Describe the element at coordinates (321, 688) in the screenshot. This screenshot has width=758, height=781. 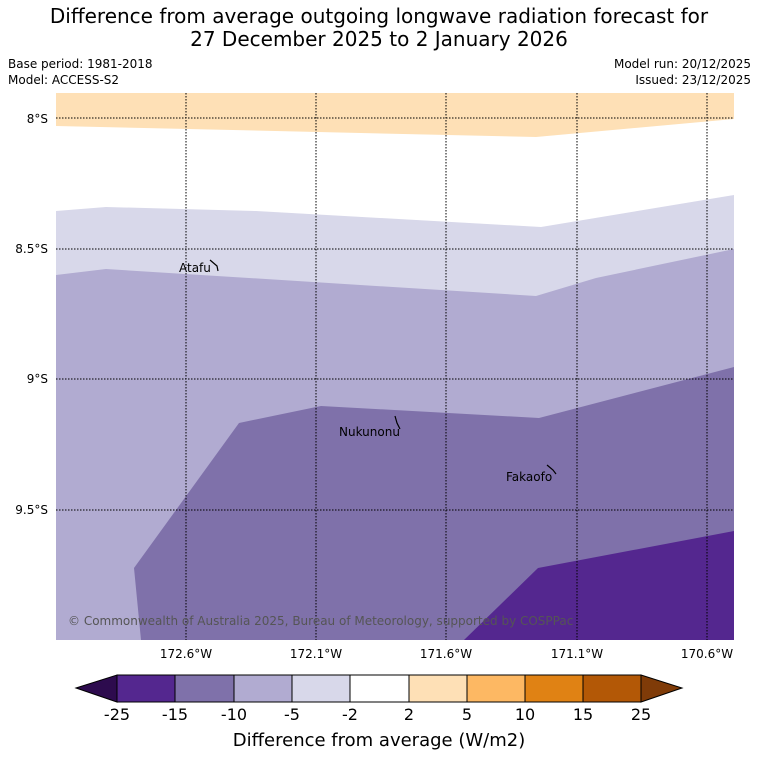
I see `colorbar-bin-m5-m2` at that location.